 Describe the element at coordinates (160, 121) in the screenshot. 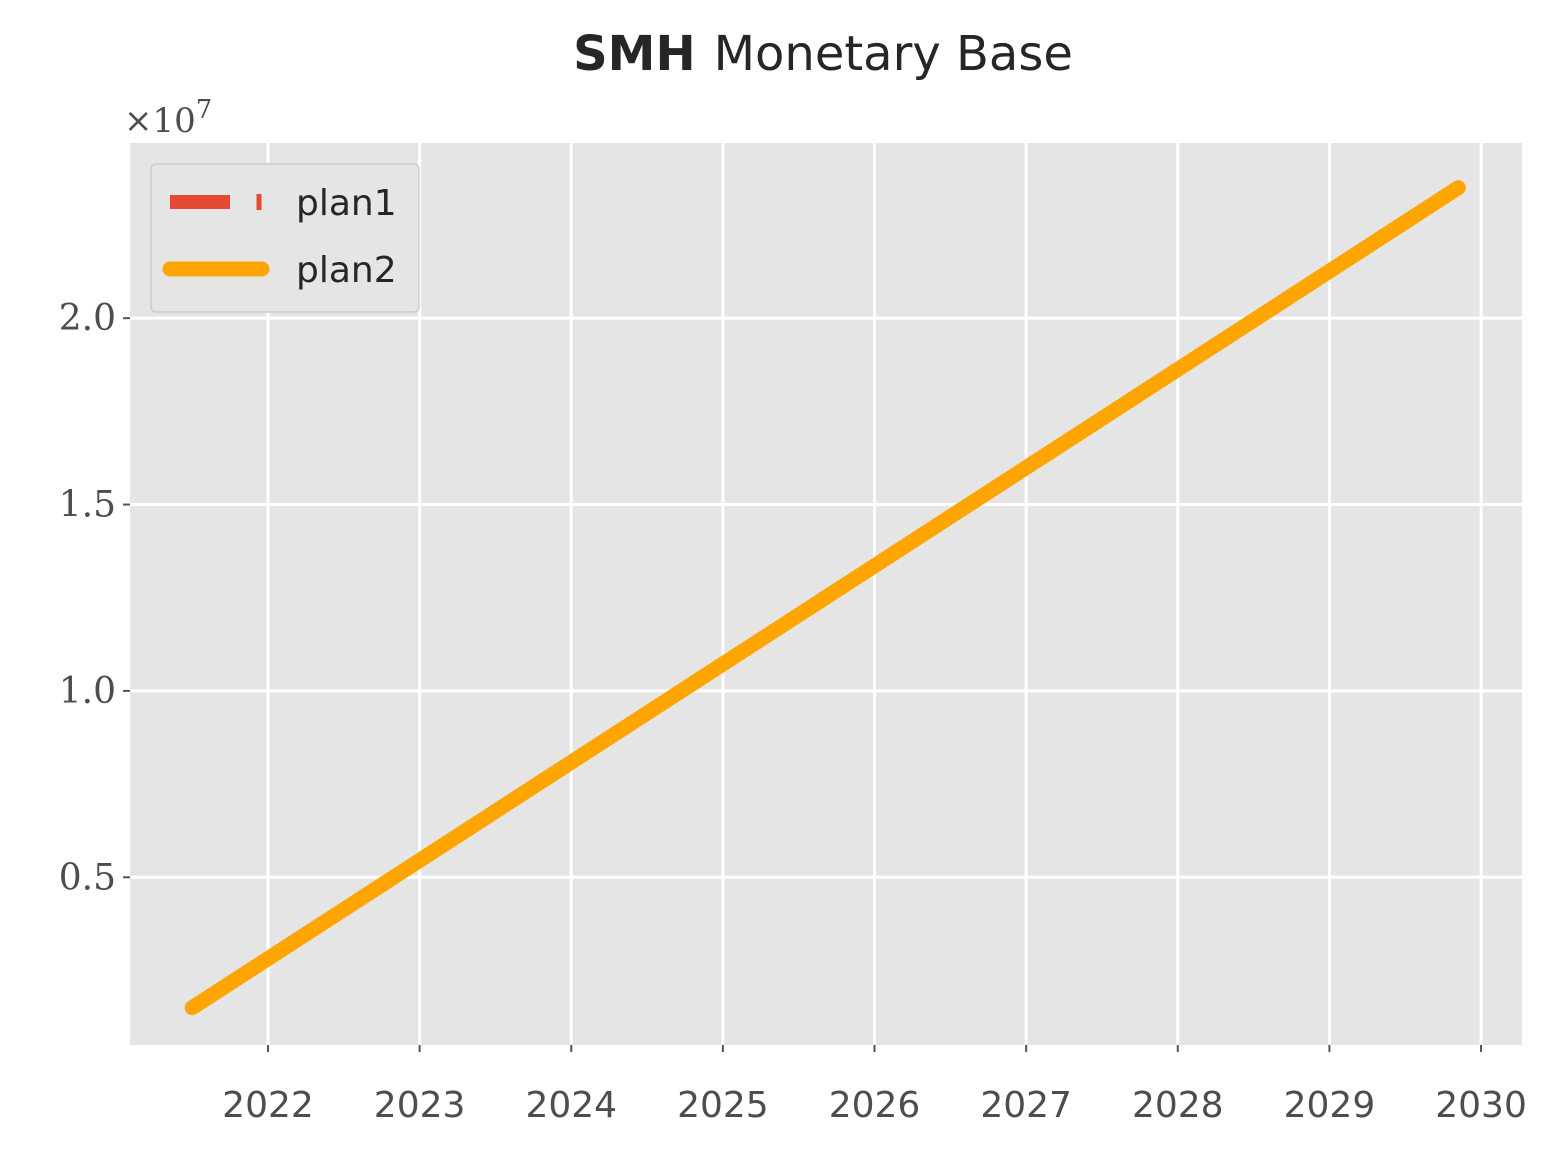

I see `y-offset-base: ×10` at that location.